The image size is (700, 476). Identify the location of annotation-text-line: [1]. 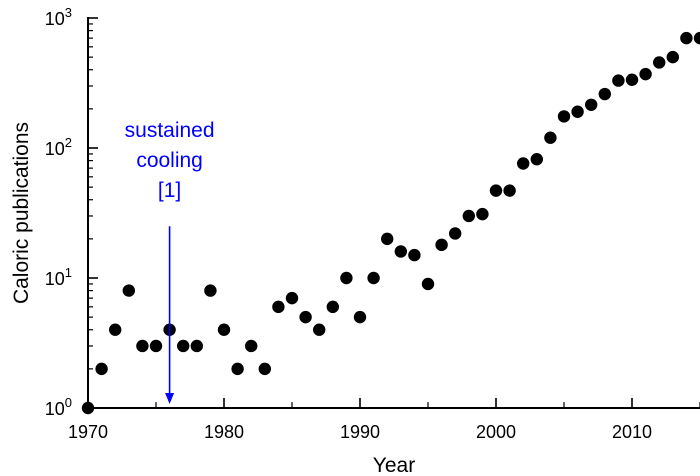
(169, 190).